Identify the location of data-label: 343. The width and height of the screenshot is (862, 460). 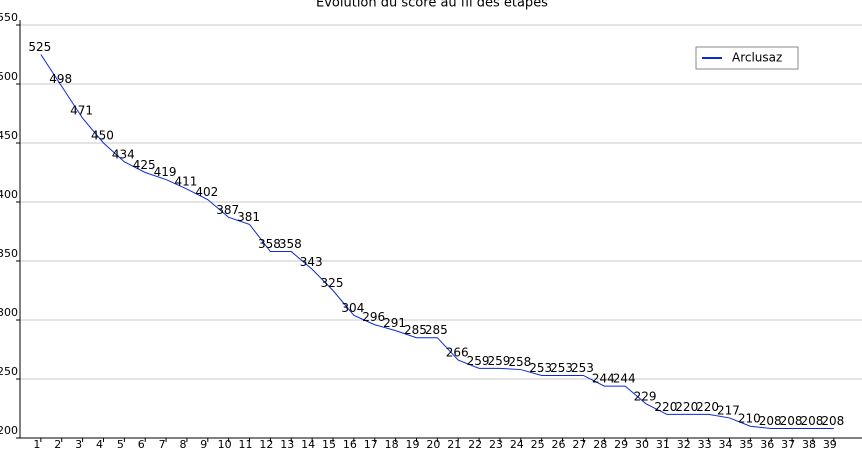
(311, 262).